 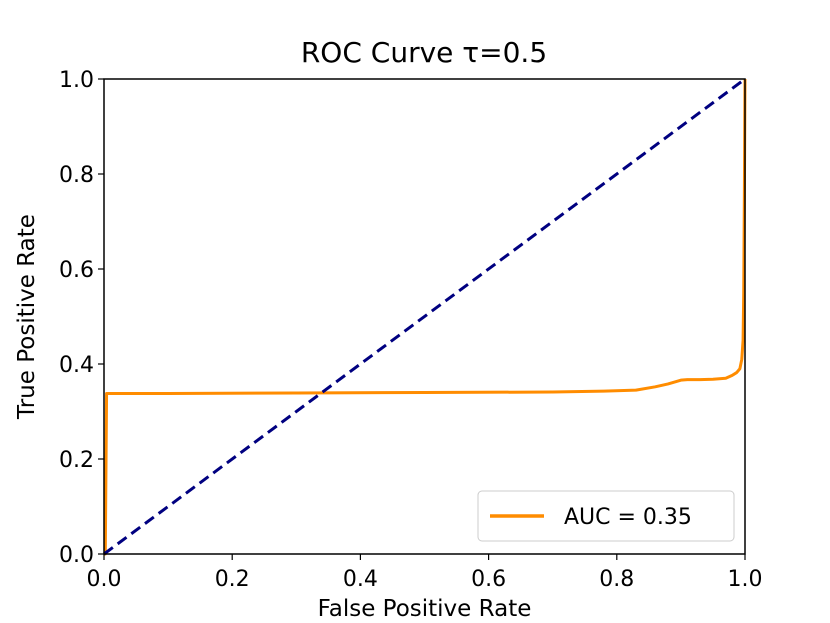 I want to click on legend: AUC = 0.35, so click(x=606, y=516).